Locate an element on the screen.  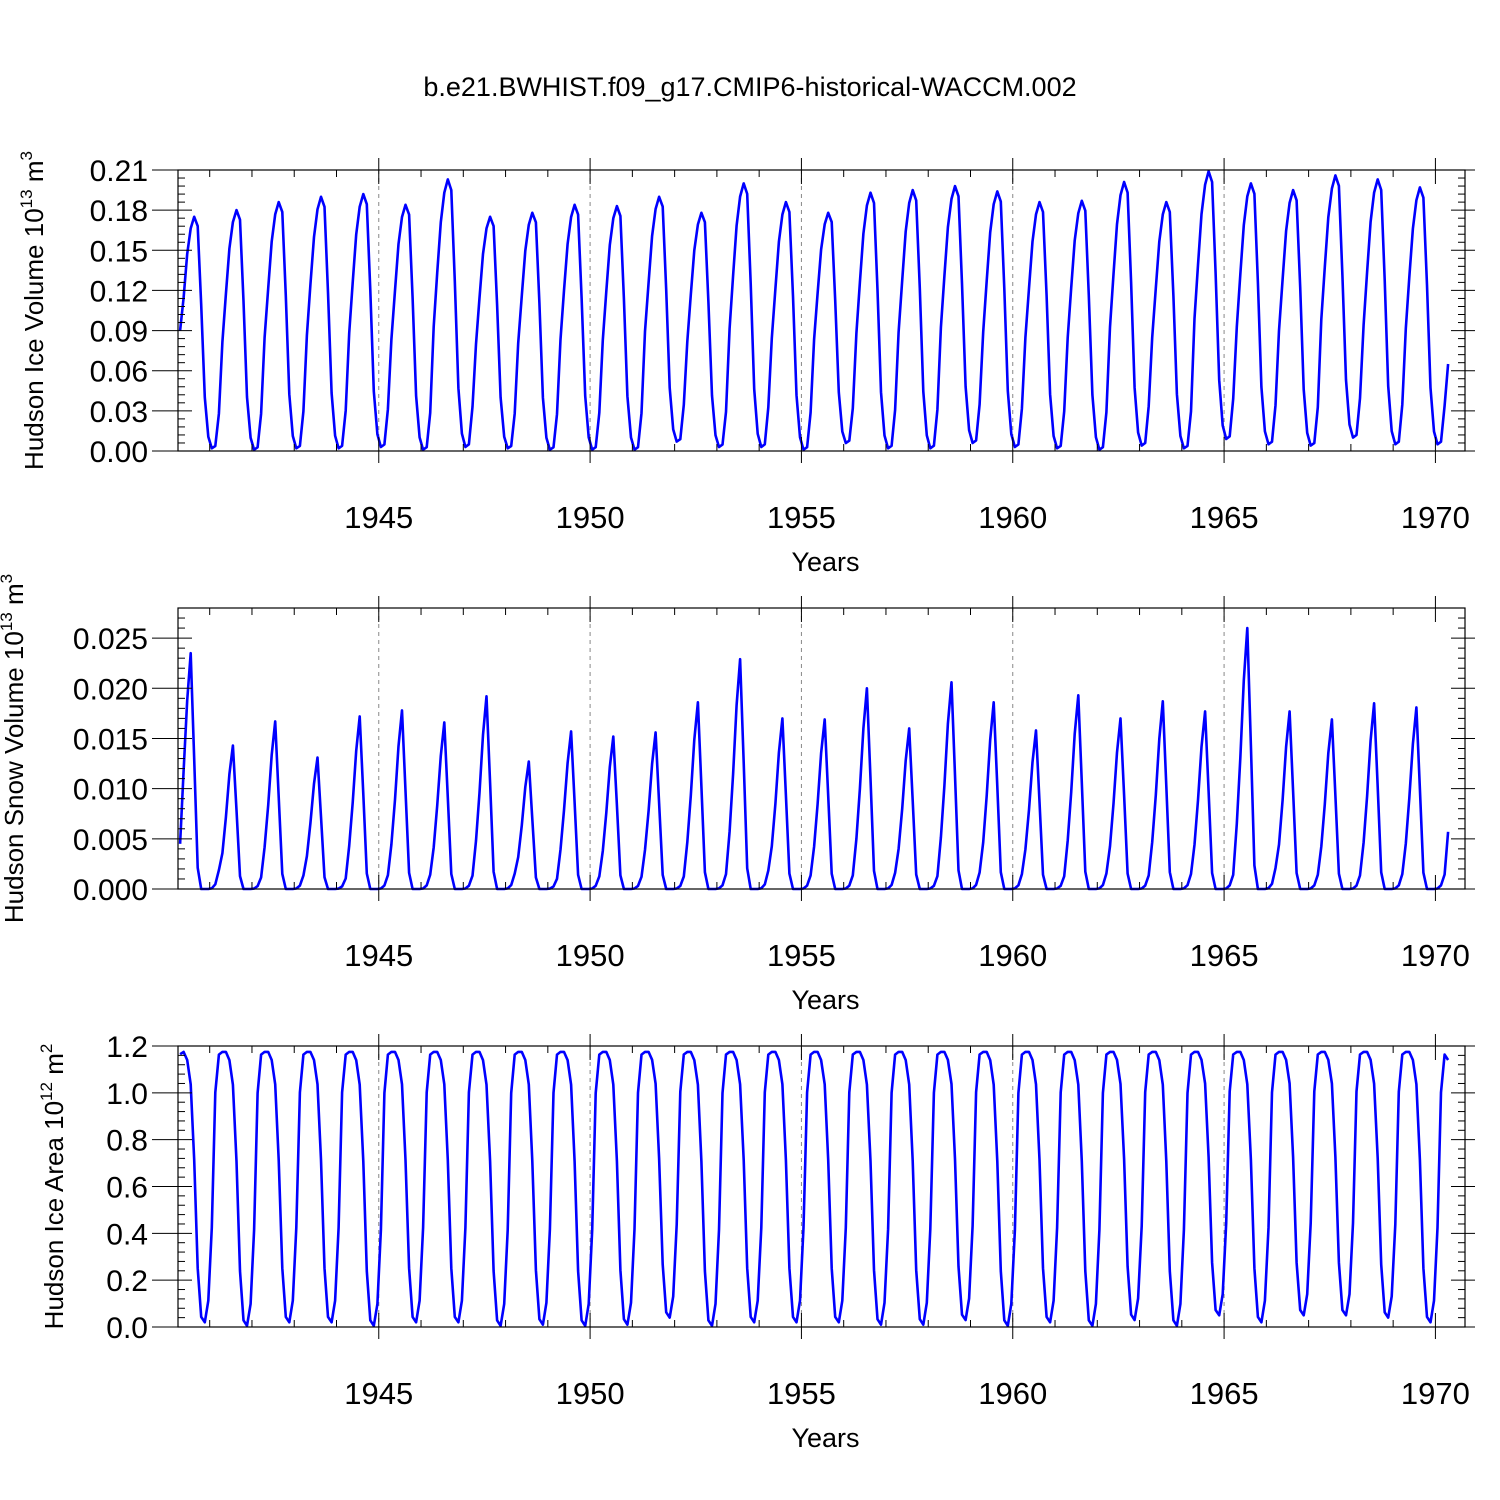
y-tick-label: 0.12 is located at coordinates (119, 291).